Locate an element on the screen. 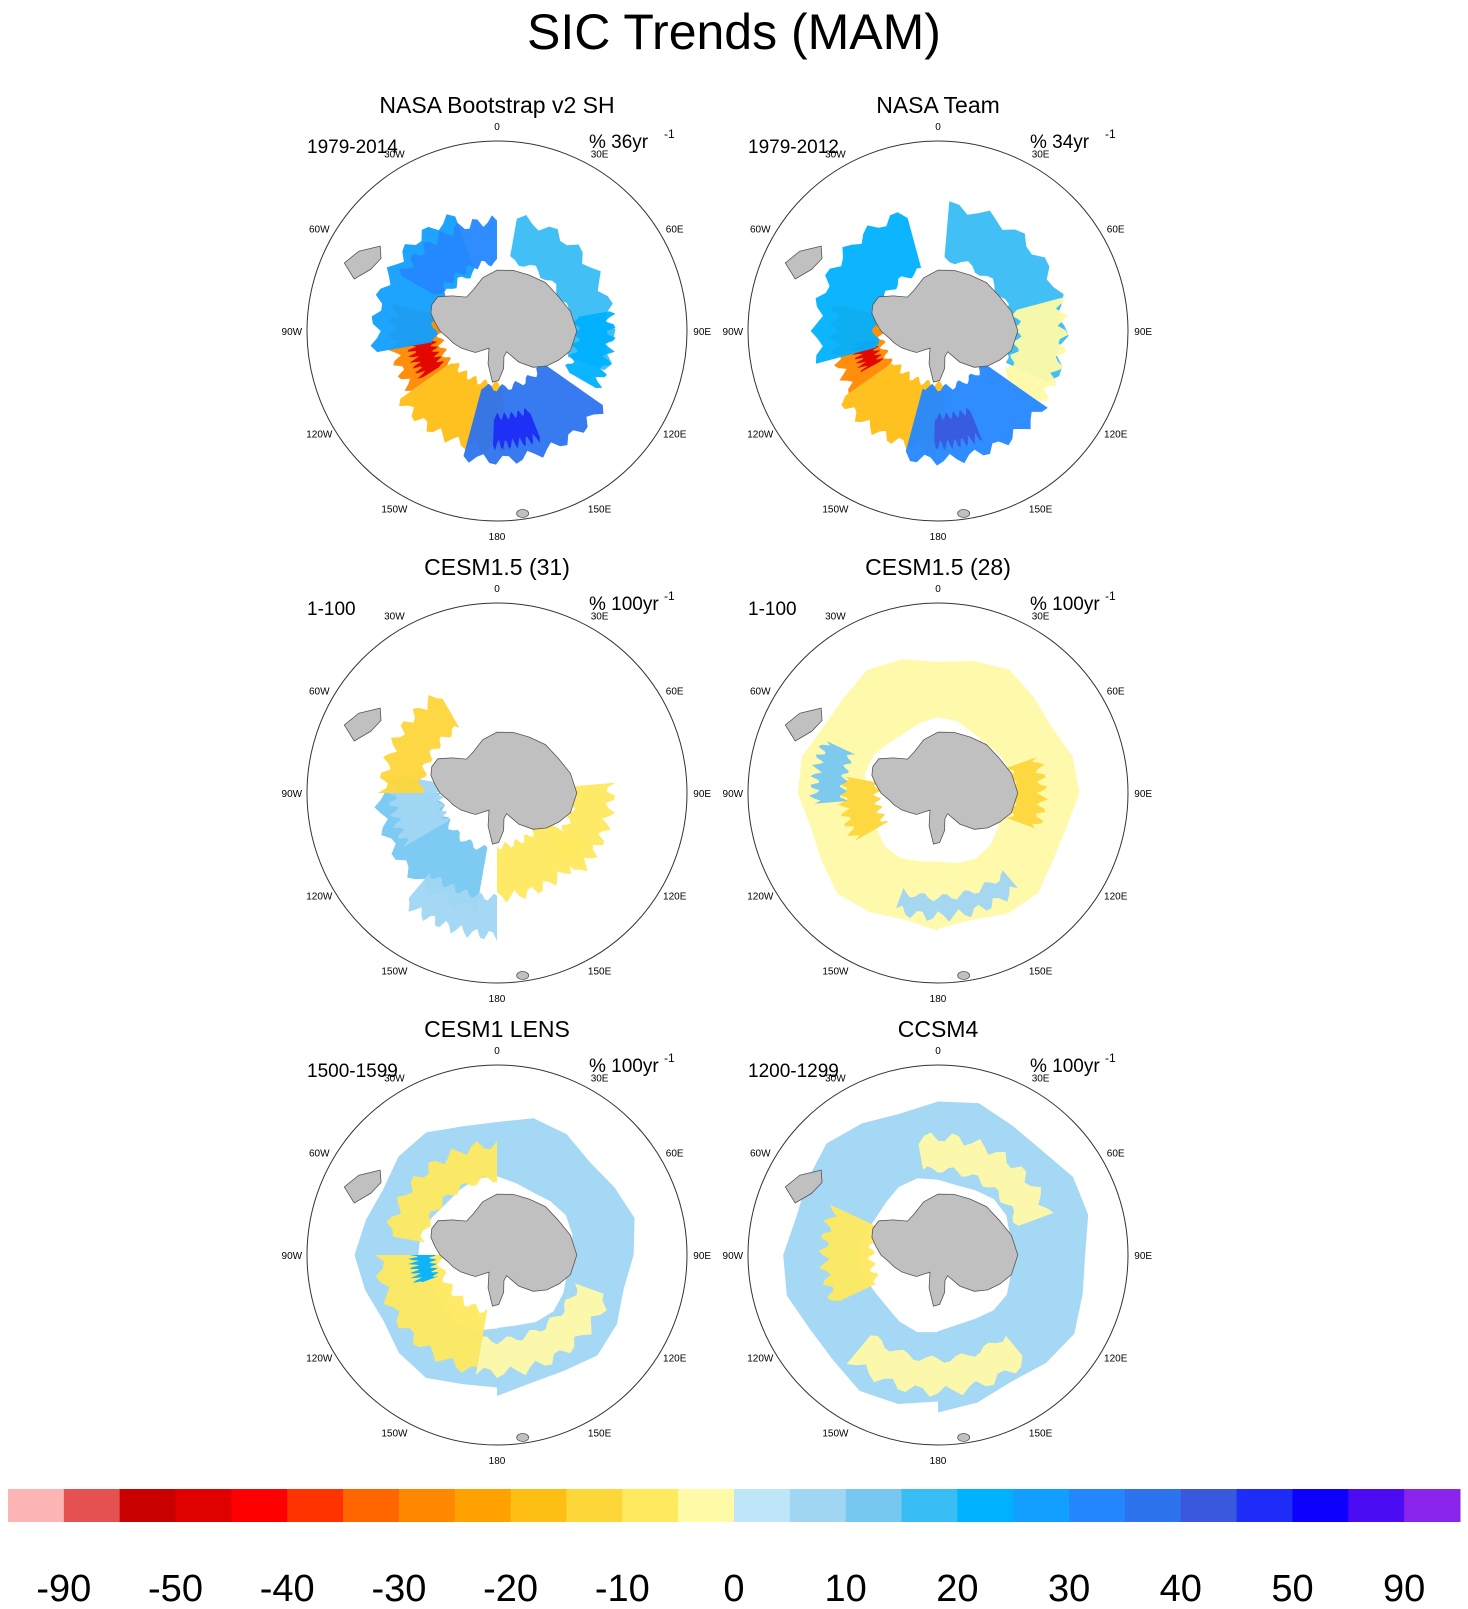 The height and width of the screenshot is (1609, 1468). figure-title: SIC Trends (MAM) is located at coordinates (734, 32).